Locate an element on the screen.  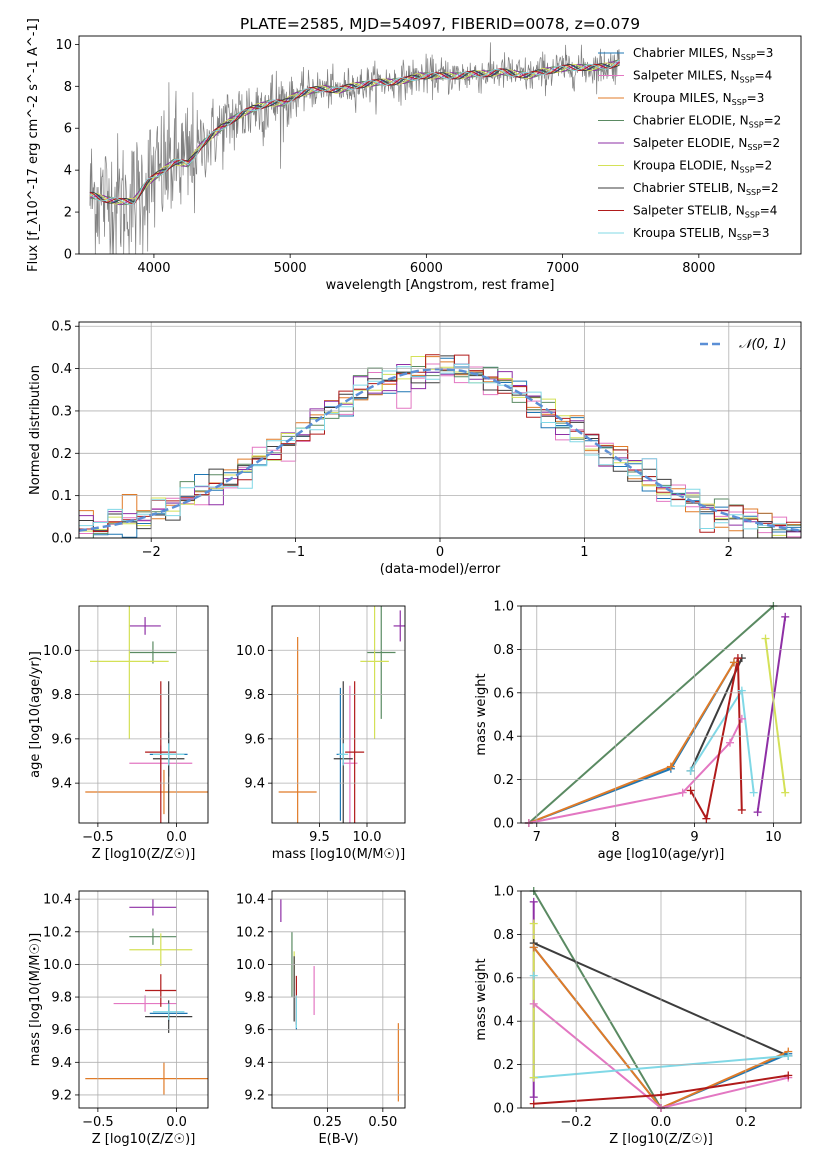
line-salpeter-miles is located at coordinates (635, 770).